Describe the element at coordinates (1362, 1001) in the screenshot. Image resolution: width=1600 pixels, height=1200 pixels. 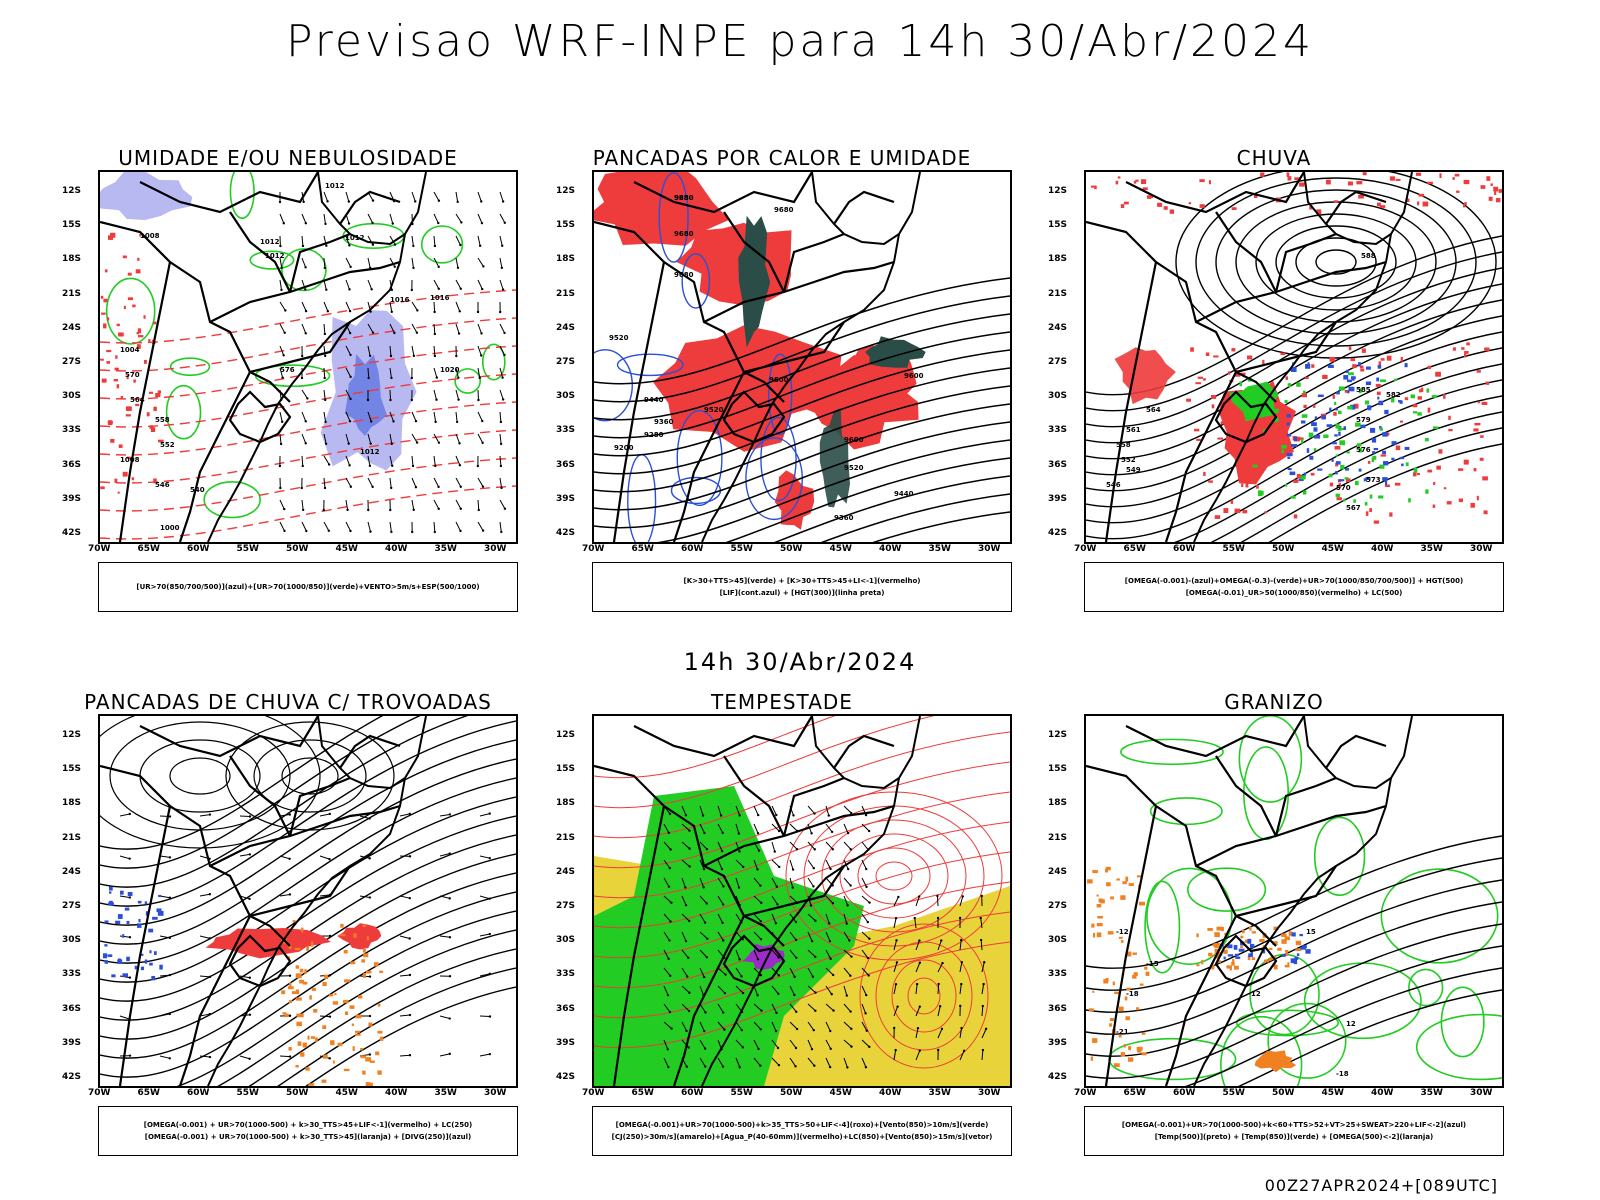
I see `temp-850-contour` at that location.